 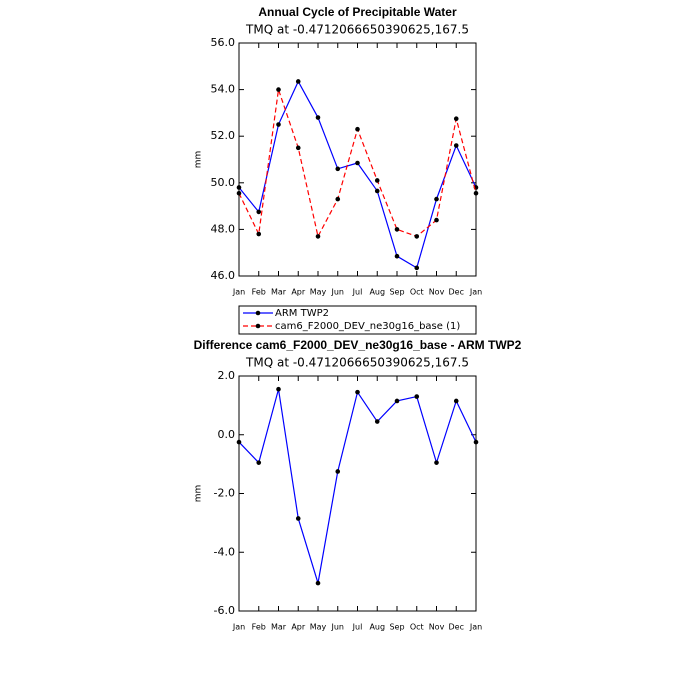 What do you see at coordinates (224, 551) in the screenshot?
I see `y-tick-label: -4.0` at bounding box center [224, 551].